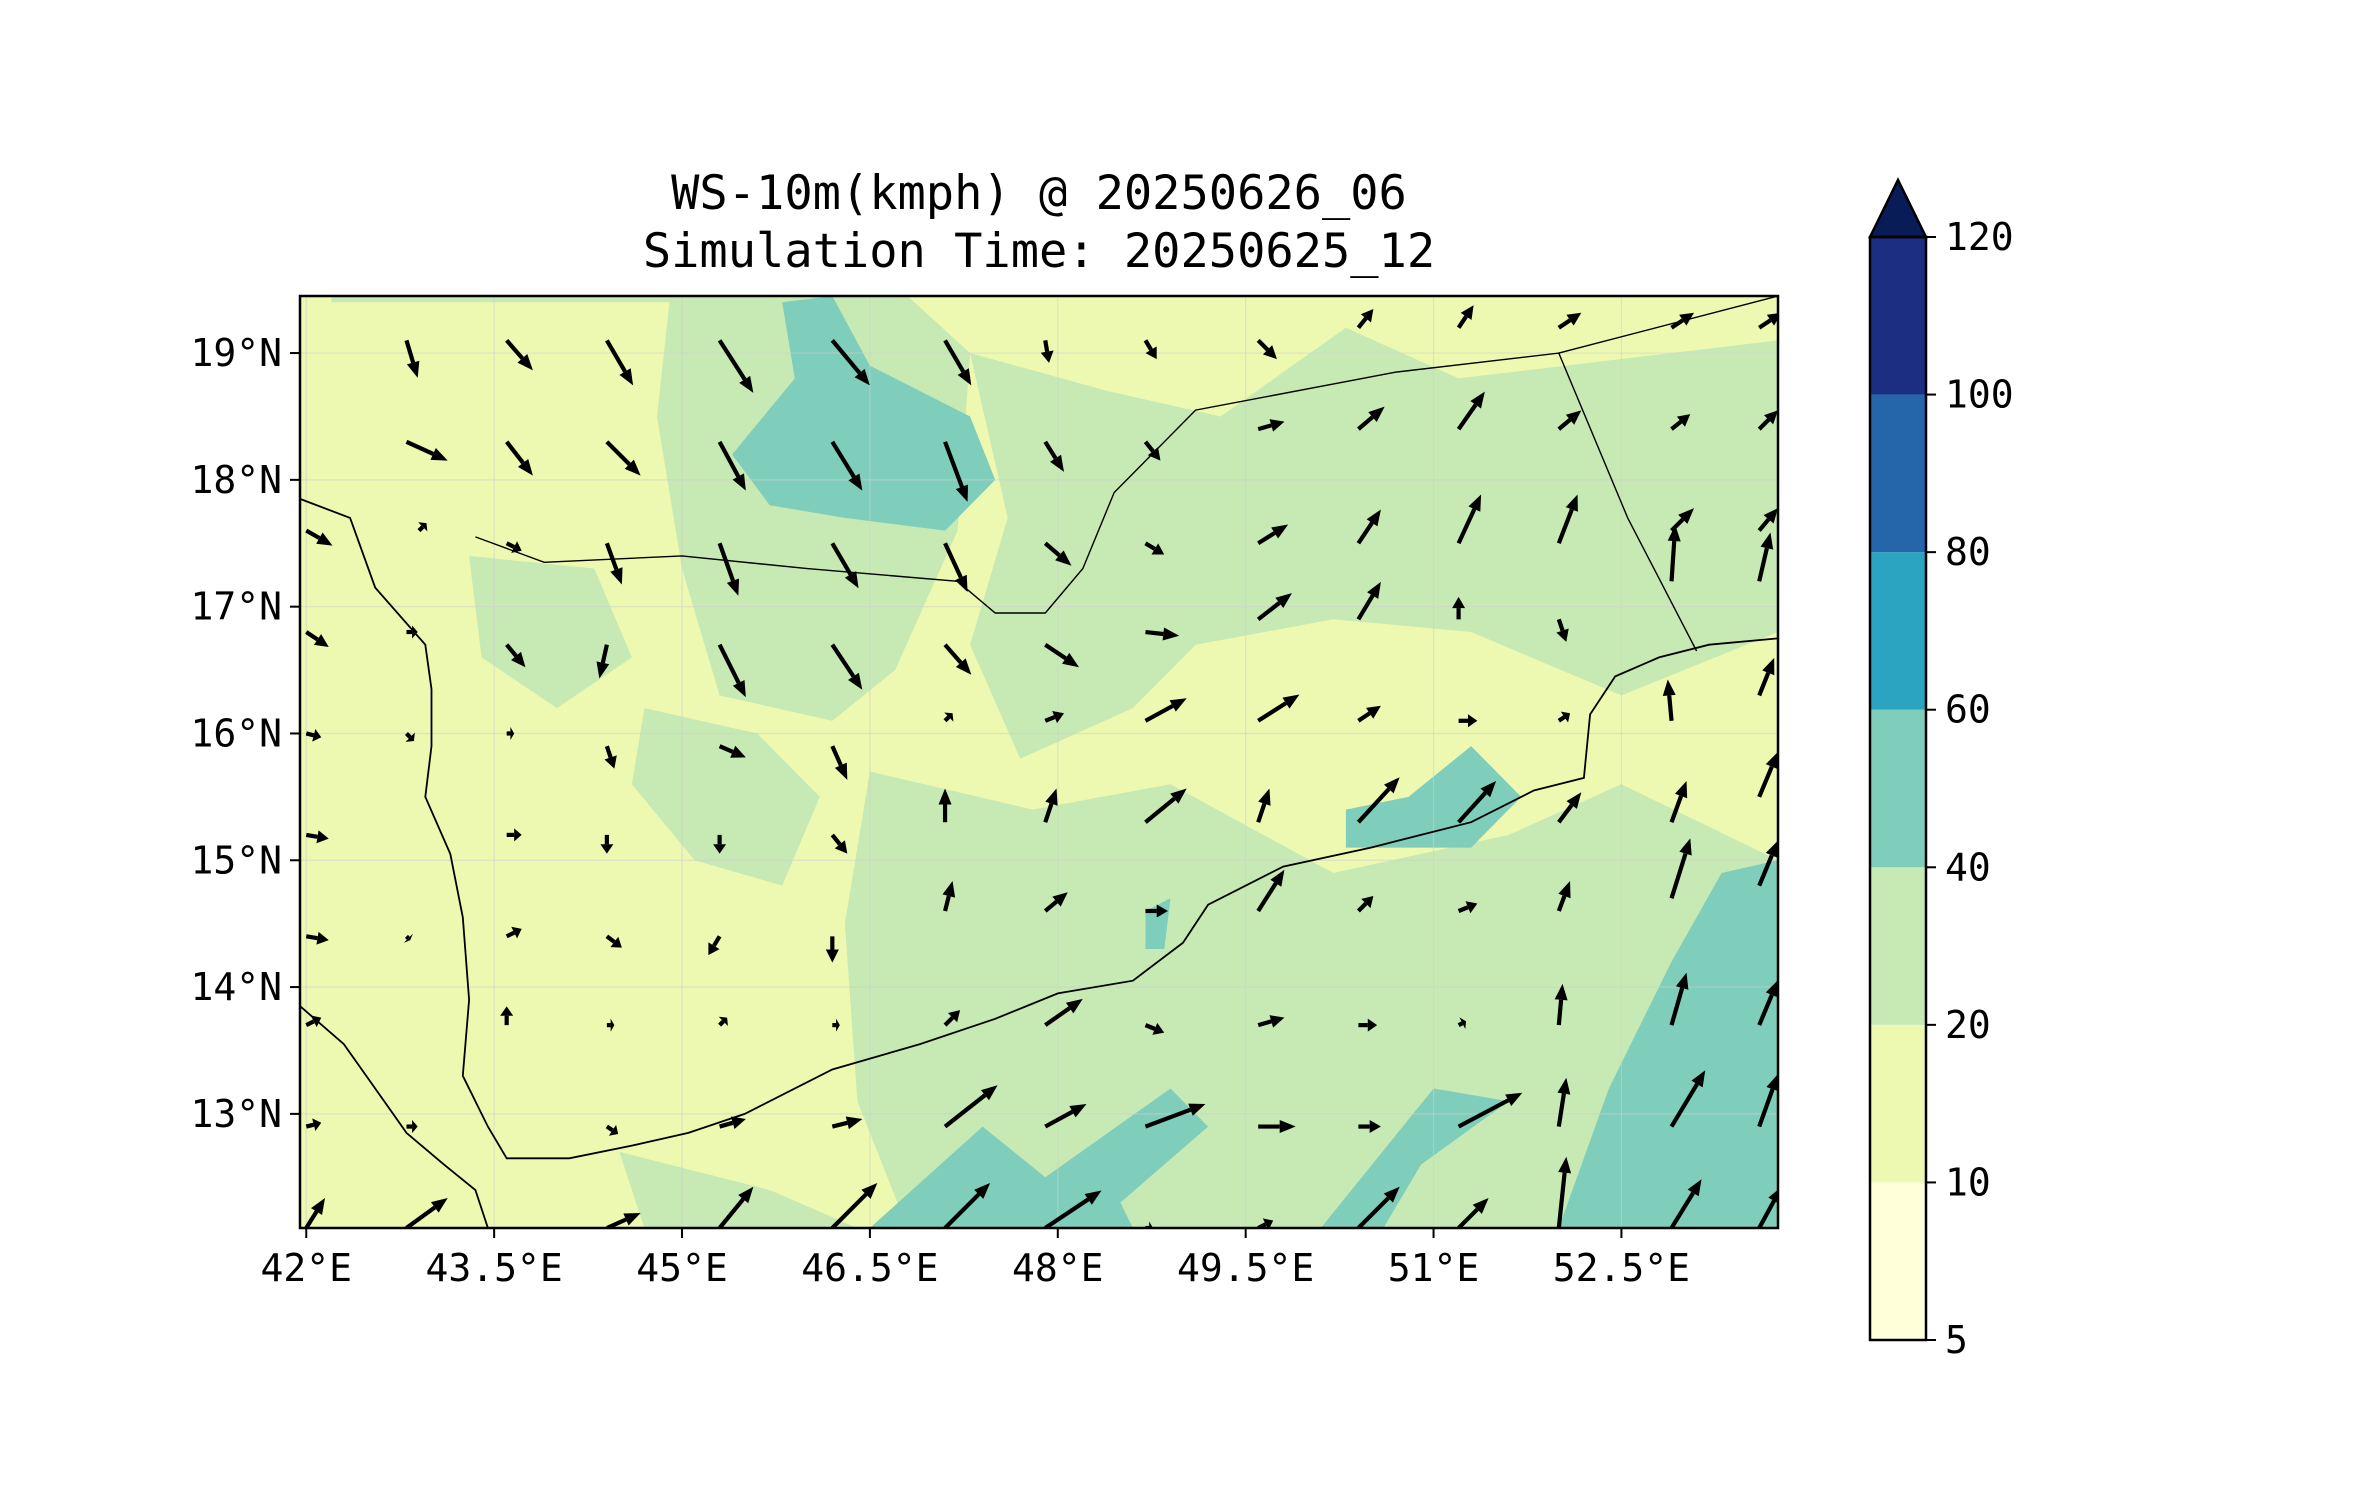  What do you see at coordinates (236, 860) in the screenshot?
I see `y-tick-label-4: 15°N` at bounding box center [236, 860].